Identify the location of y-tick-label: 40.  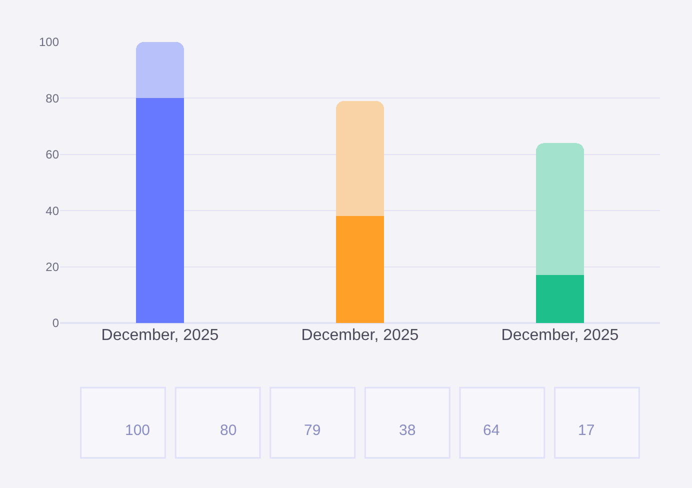
(53, 211).